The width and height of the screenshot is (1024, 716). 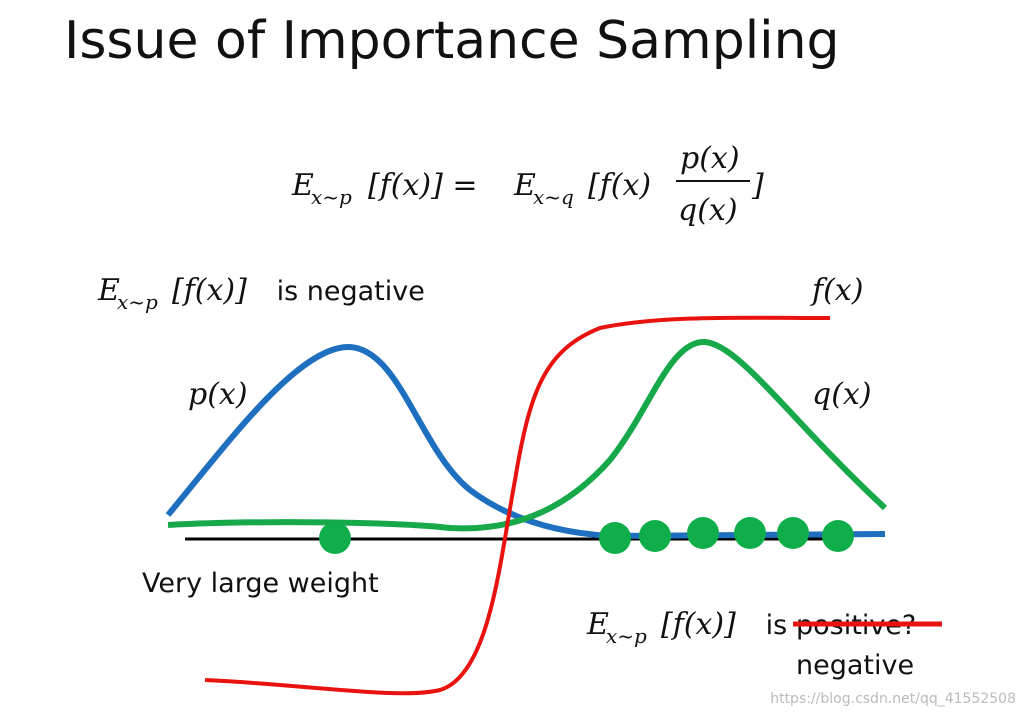 What do you see at coordinates (710, 158) in the screenshot?
I see `formula-numerator: p(x)` at bounding box center [710, 158].